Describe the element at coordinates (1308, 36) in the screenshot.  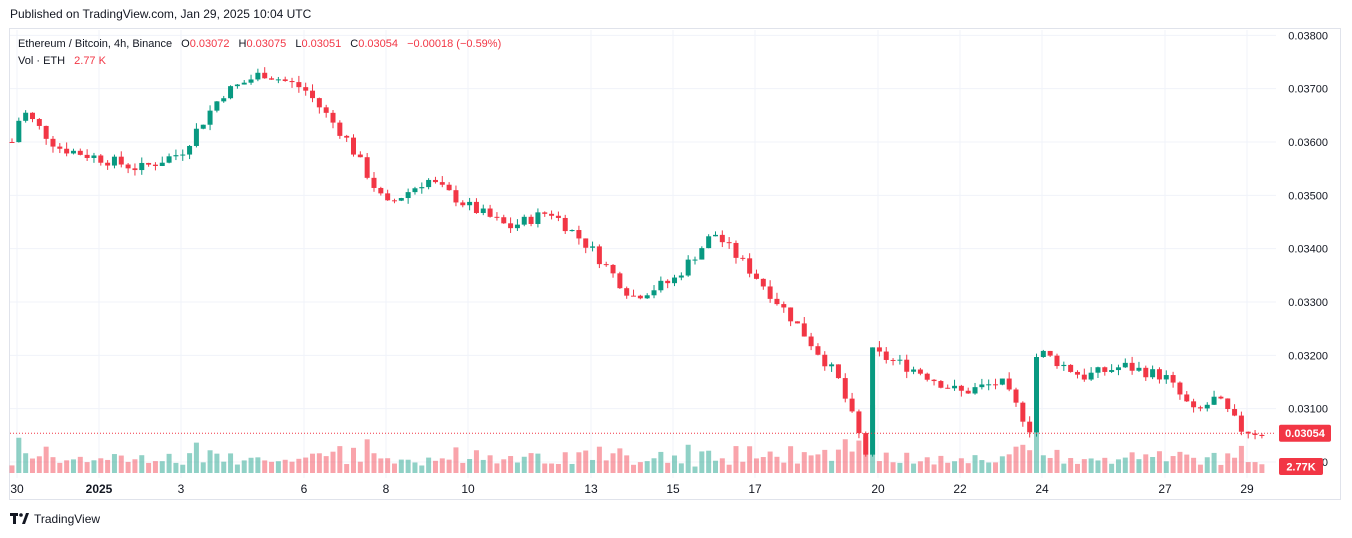
I see `price-tick-label: 0.03800` at that location.